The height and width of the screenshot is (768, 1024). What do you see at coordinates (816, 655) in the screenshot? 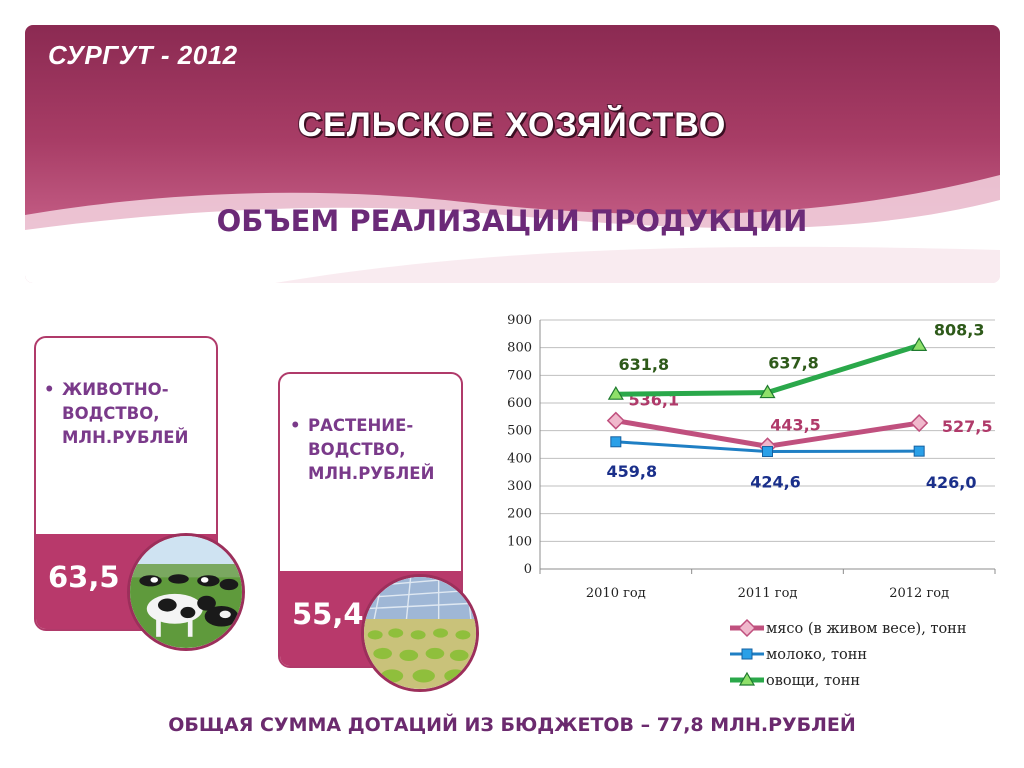
I see `legend-entry: молоко, тонн` at bounding box center [816, 655].